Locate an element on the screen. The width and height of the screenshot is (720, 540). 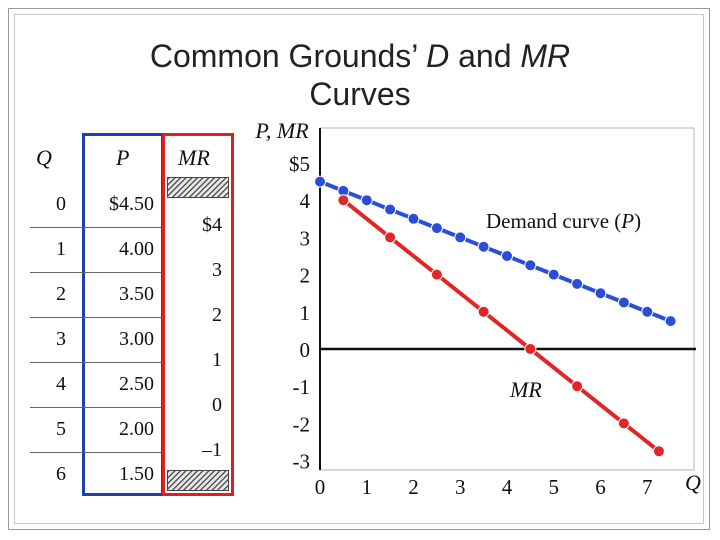
y-tick-label: 4 is located at coordinates (305, 201).